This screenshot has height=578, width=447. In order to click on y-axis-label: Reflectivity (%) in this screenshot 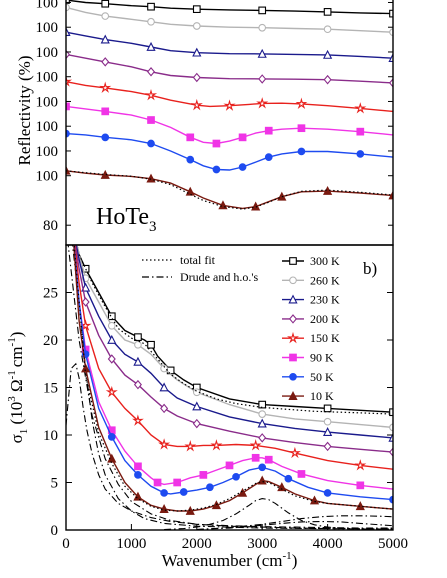, I will do `click(24, 111)`.